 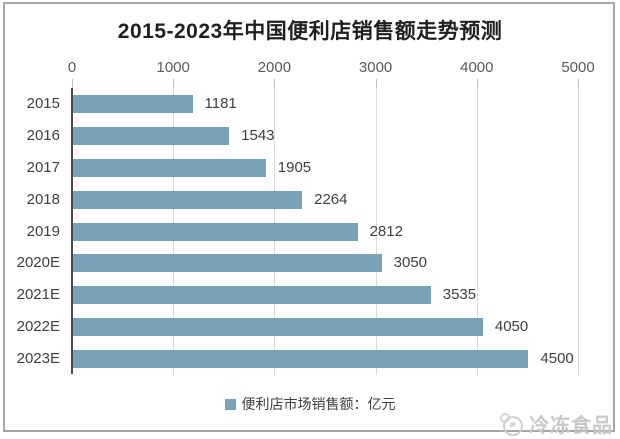 I want to click on x-axis-tick-label: 0, so click(x=72, y=67).